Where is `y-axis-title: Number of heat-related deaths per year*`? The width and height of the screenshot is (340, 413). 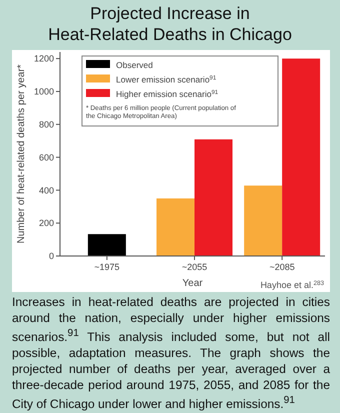
y-axis-title: Number of heat-related deaths per year* is located at coordinates (21, 154).